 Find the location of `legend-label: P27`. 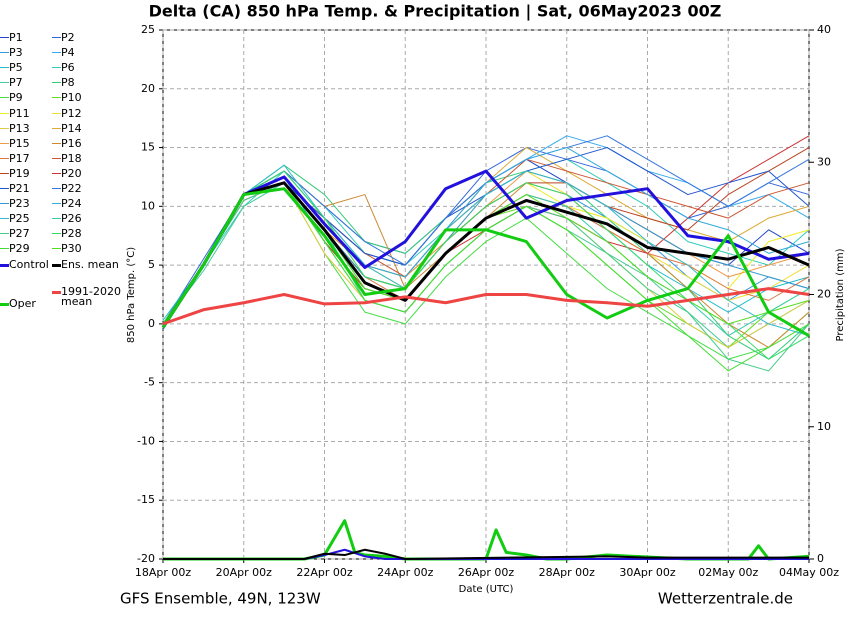

legend-label: P27 is located at coordinates (19, 234).